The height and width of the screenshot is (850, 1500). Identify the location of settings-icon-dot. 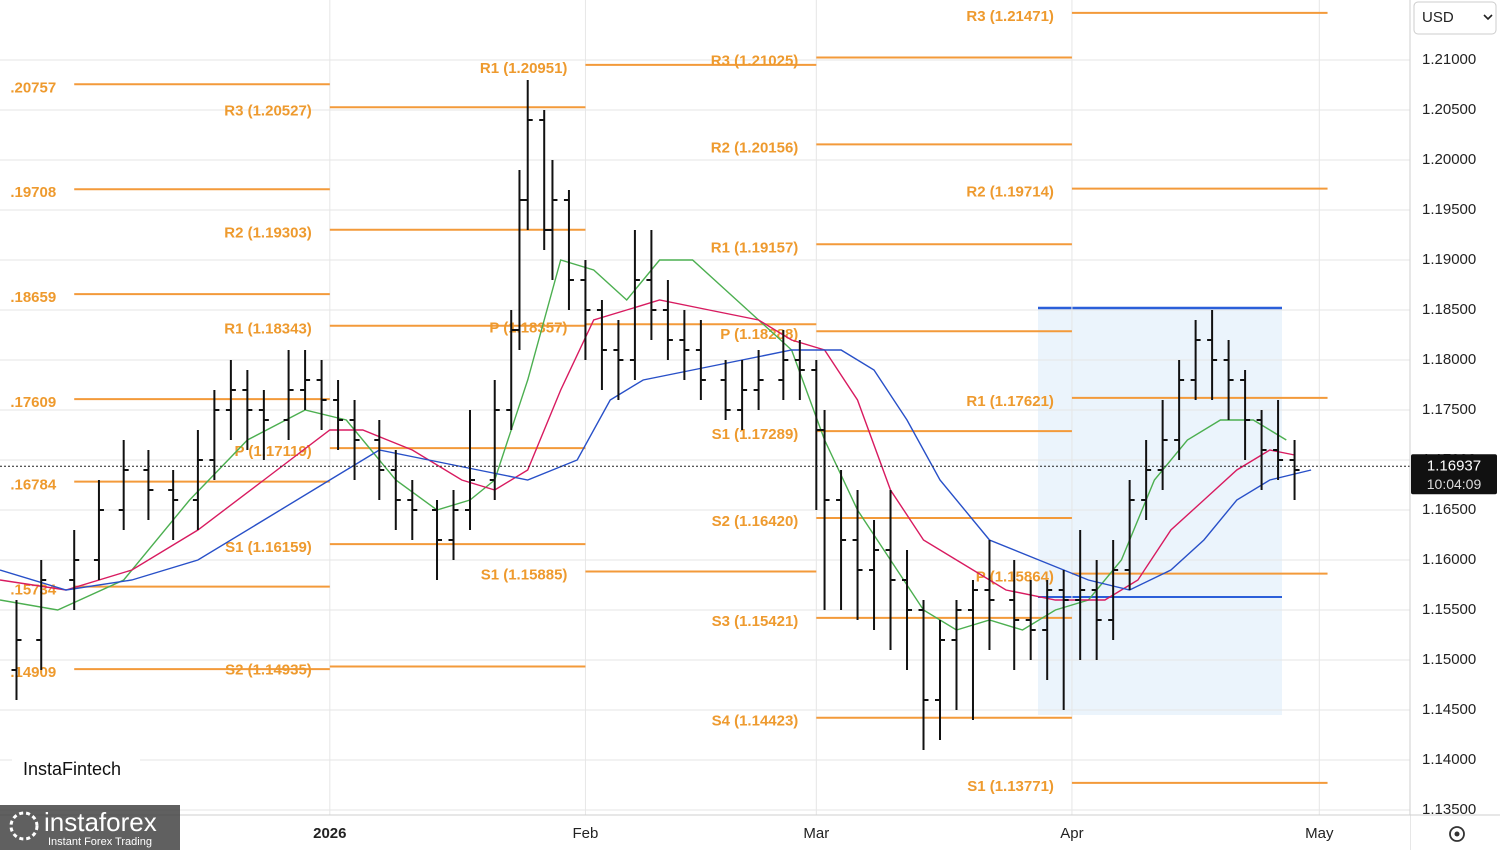
(1457, 834).